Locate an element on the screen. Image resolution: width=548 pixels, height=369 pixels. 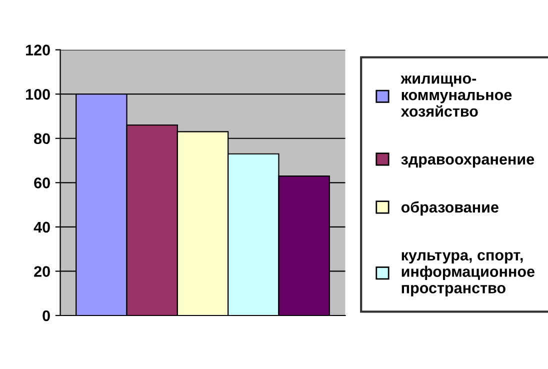
legend-label: культура, спорт, информационное пространство is located at coordinates (468, 274).